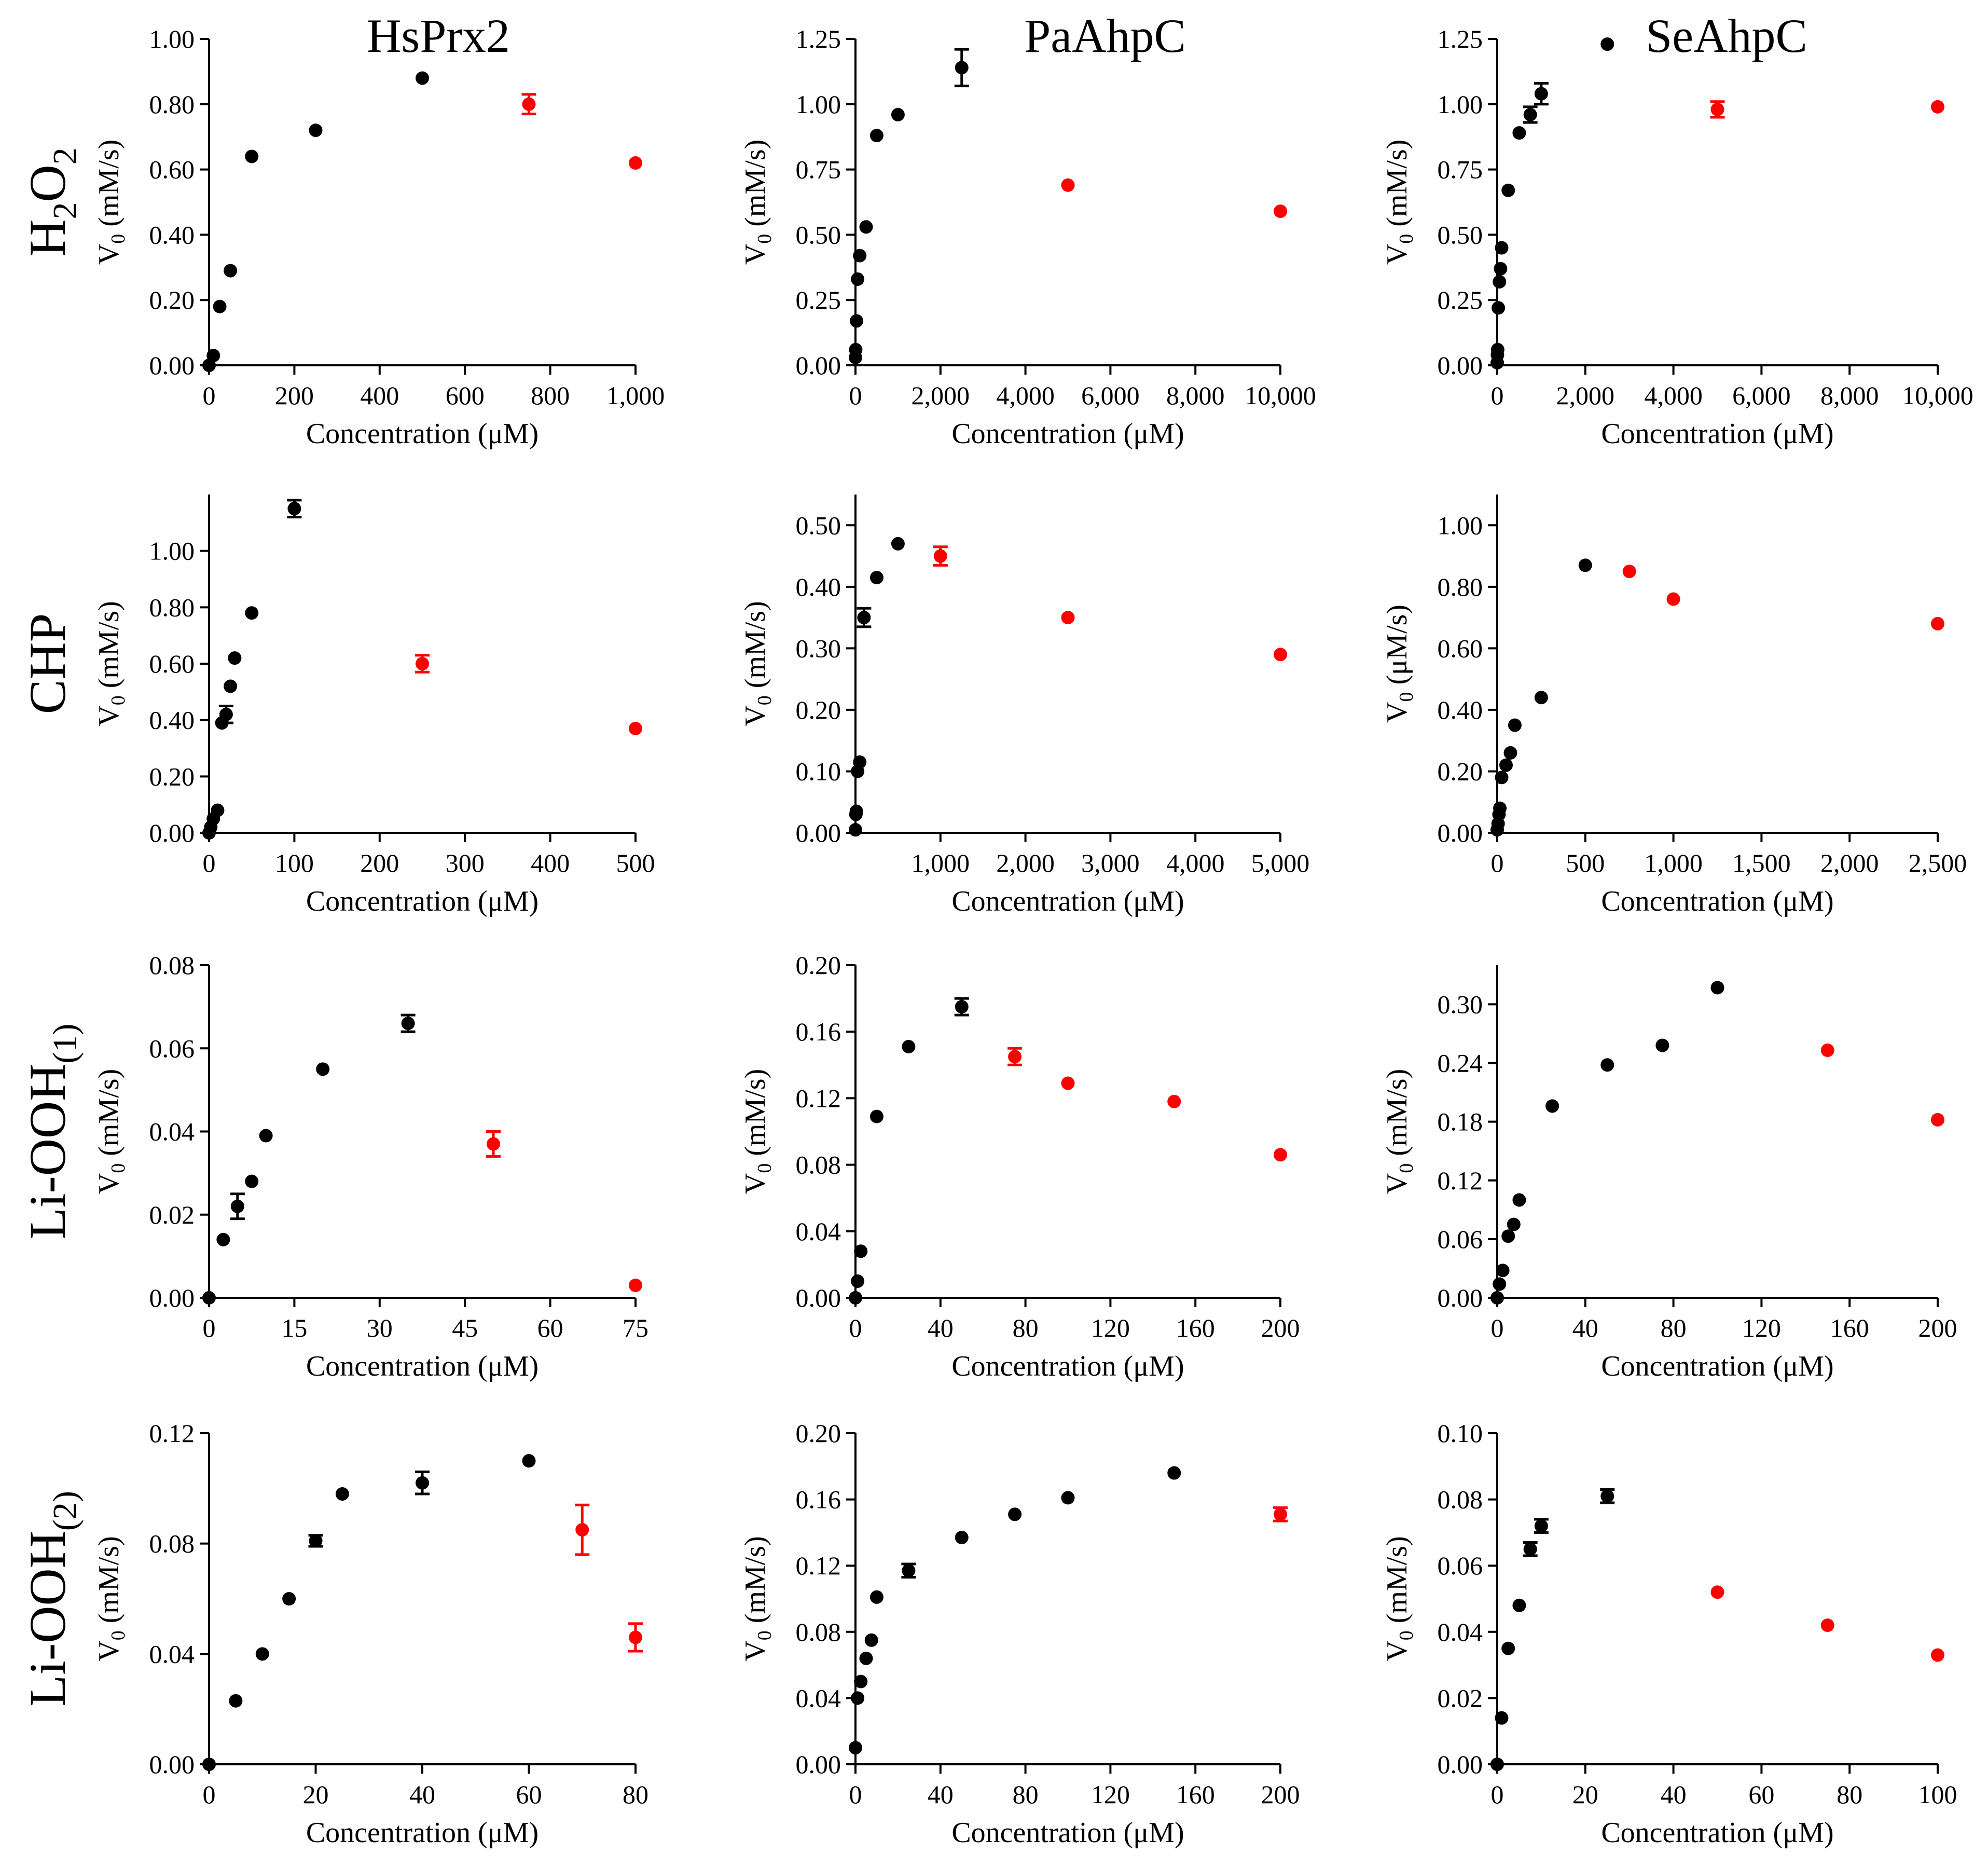 This screenshot has width=1988, height=1866. I want to click on y-axis-label: V0 (μM/s), so click(1399, 664).